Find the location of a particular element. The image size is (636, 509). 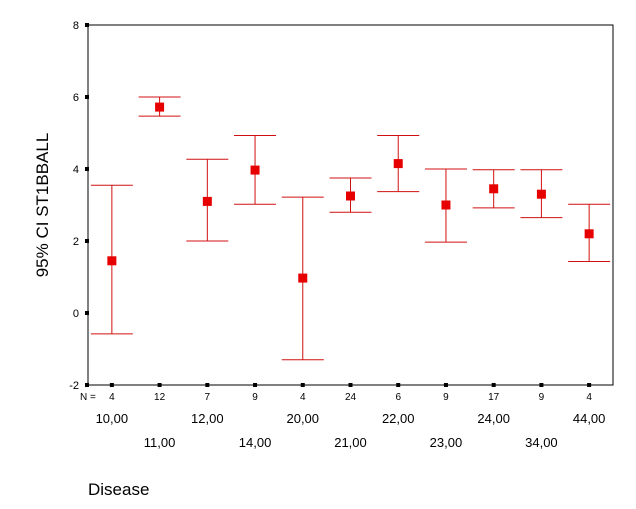

n-label: N = is located at coordinates (88, 397).